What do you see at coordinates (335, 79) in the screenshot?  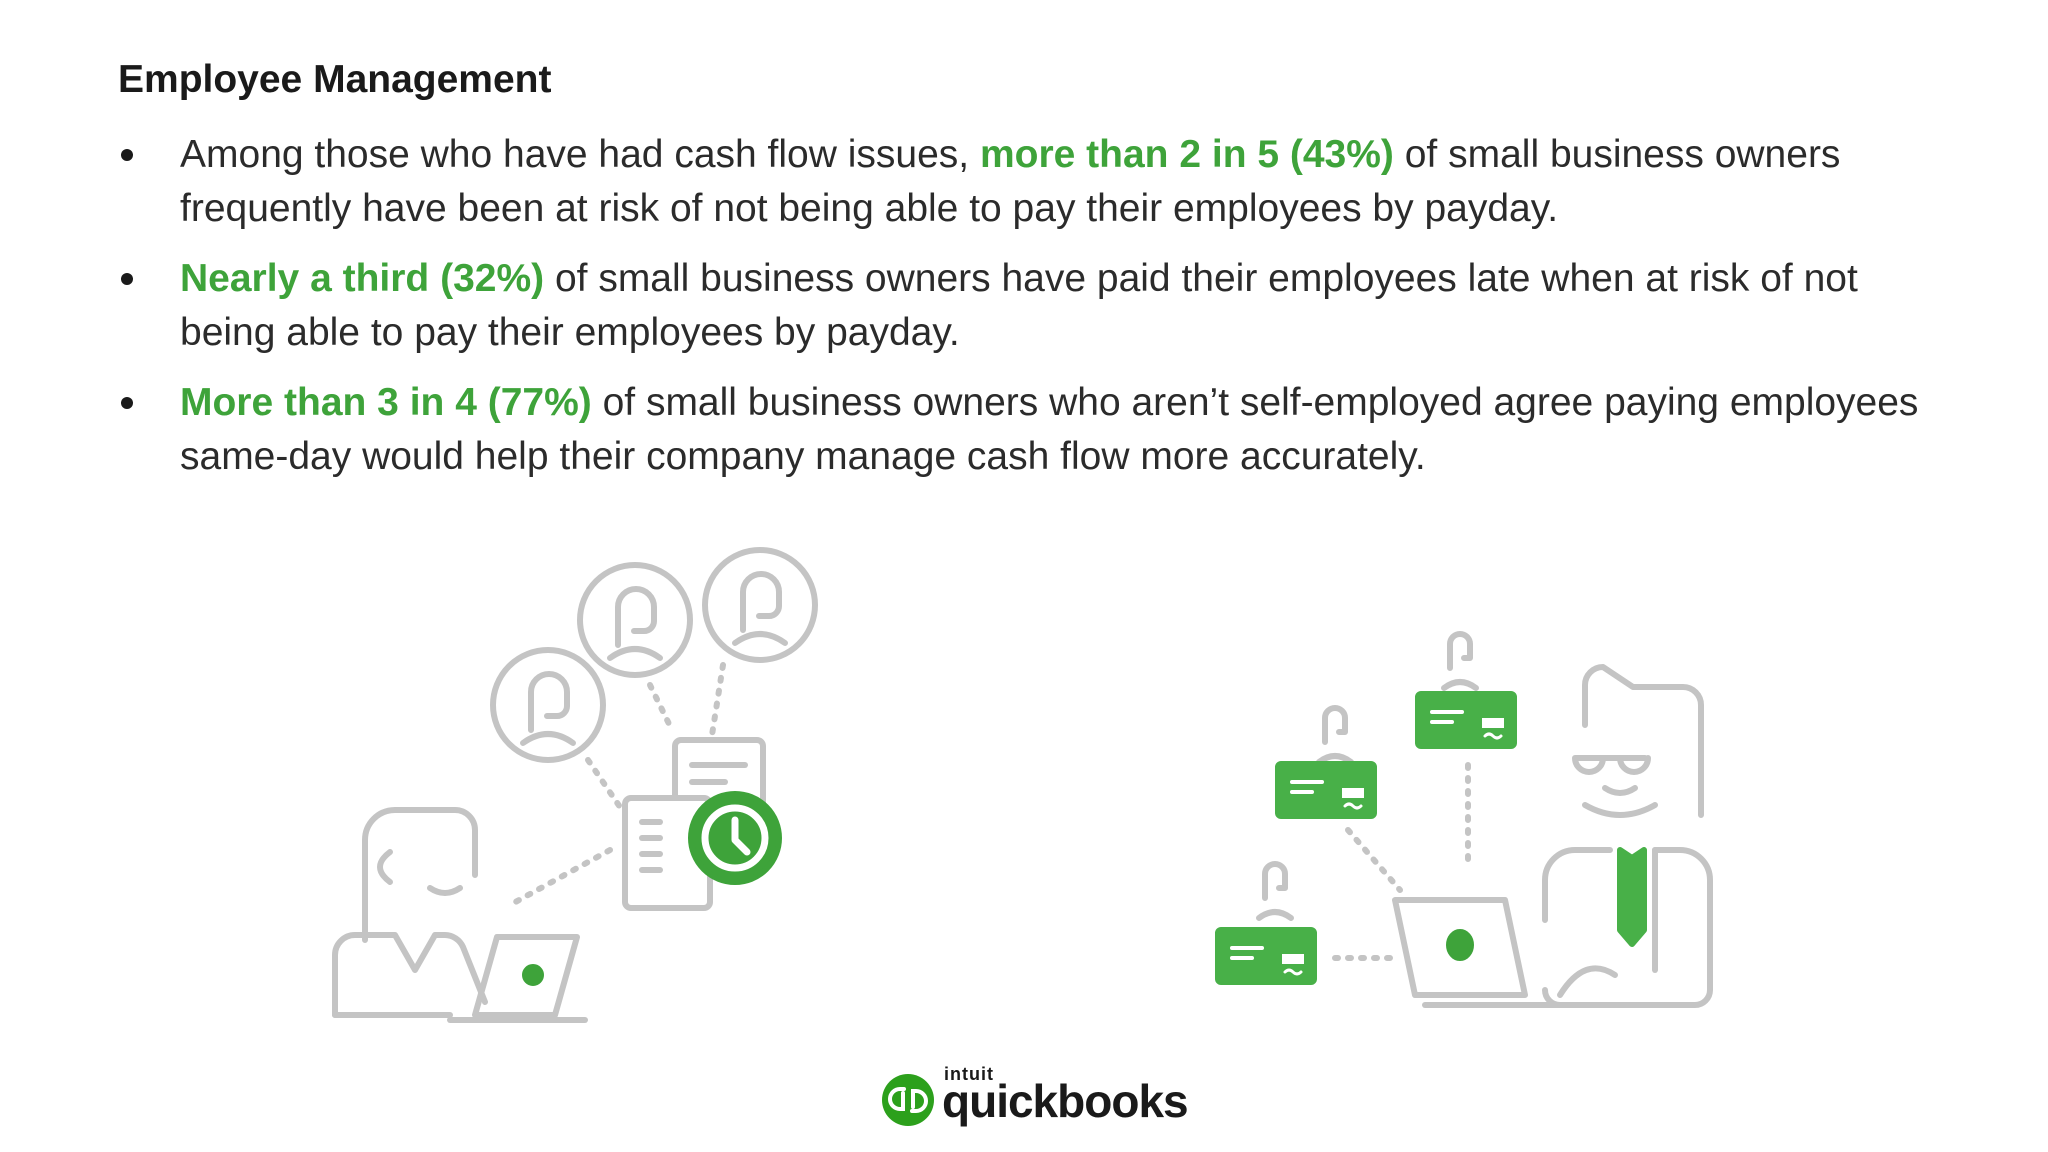 I see `page-title: Employee Management` at bounding box center [335, 79].